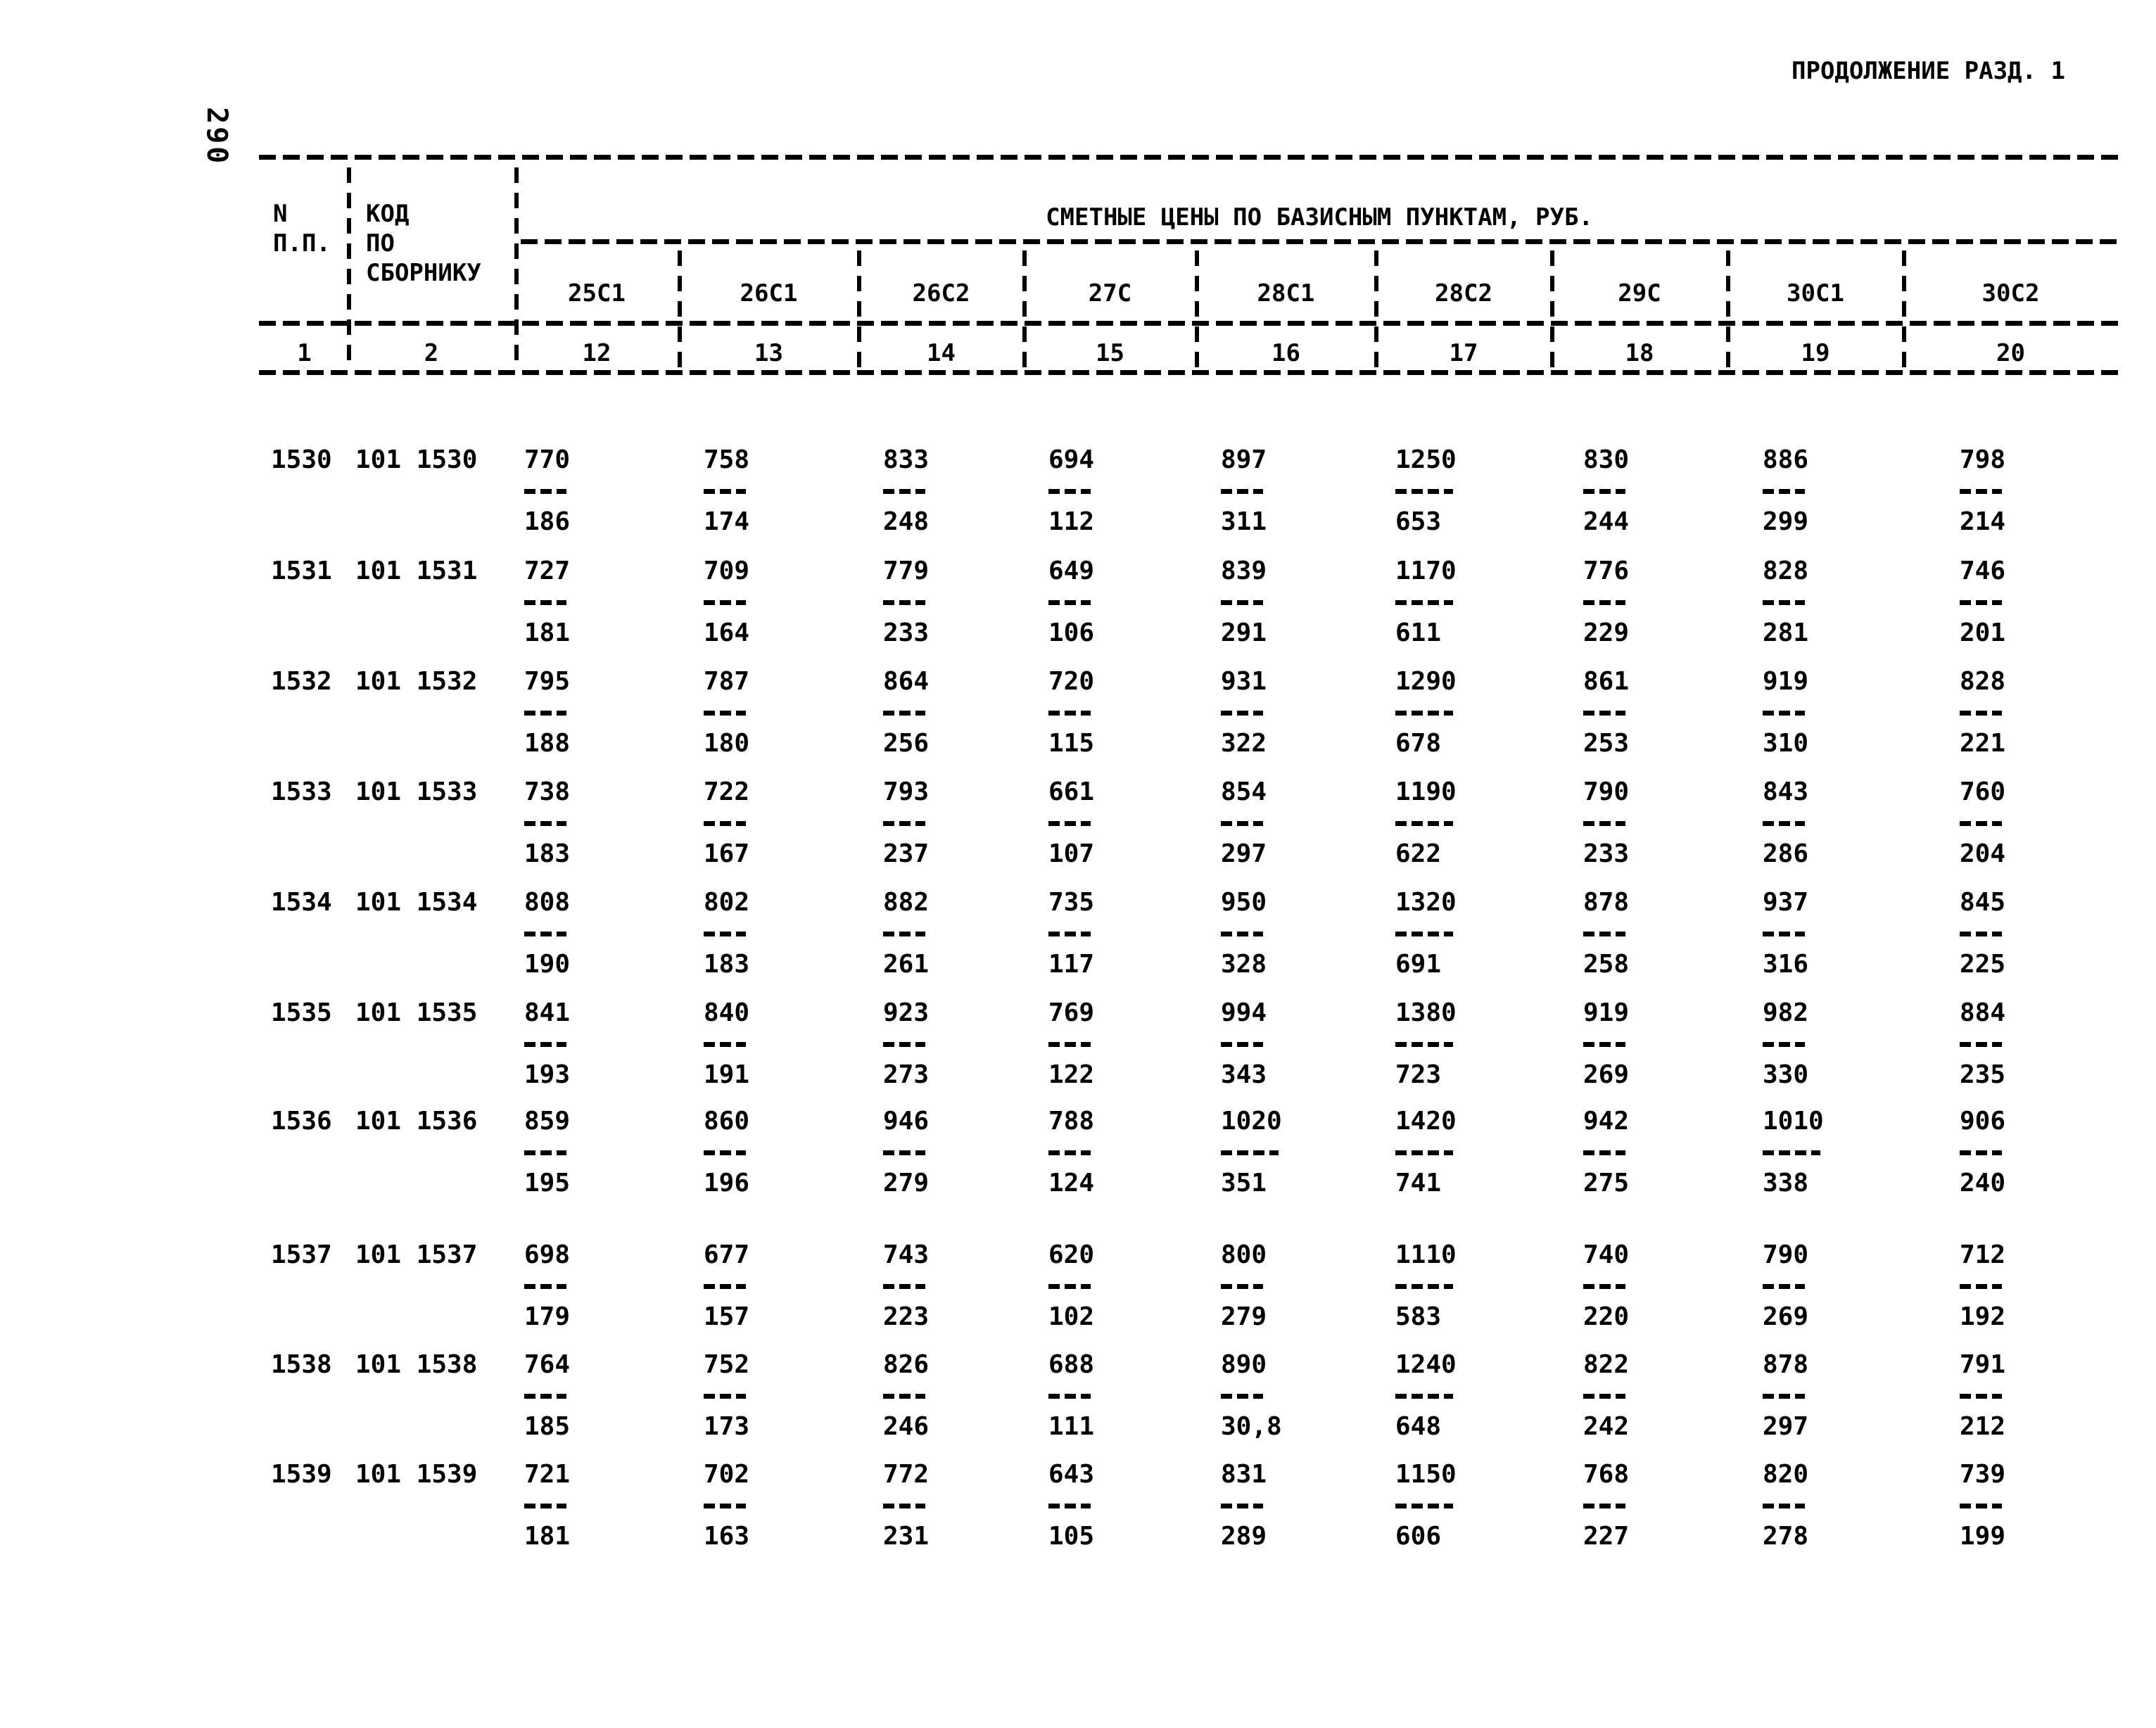 The width and height of the screenshot is (2156, 1728). Describe the element at coordinates (906, 823) in the screenshot. I see `price-cell: 793 237` at that location.